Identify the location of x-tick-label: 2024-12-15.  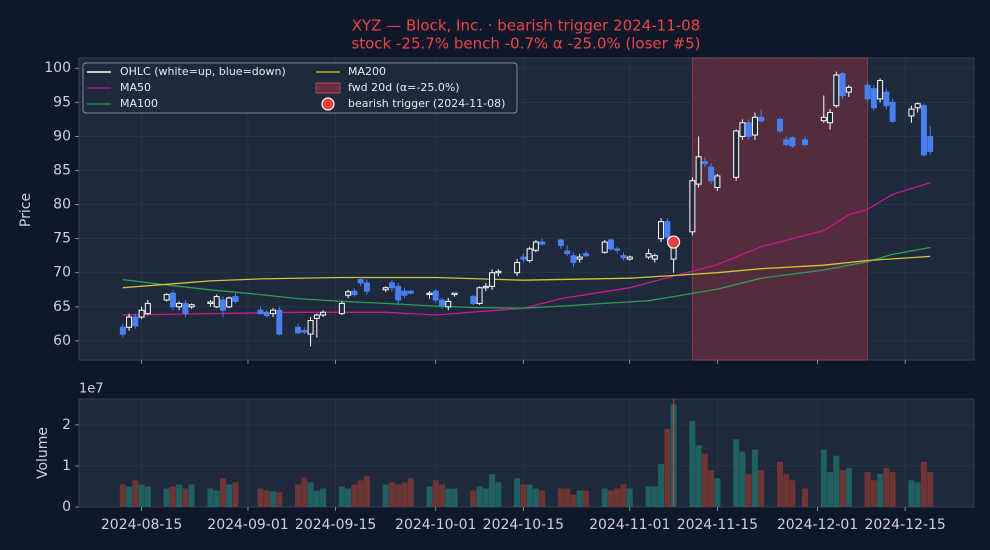
(904, 525).